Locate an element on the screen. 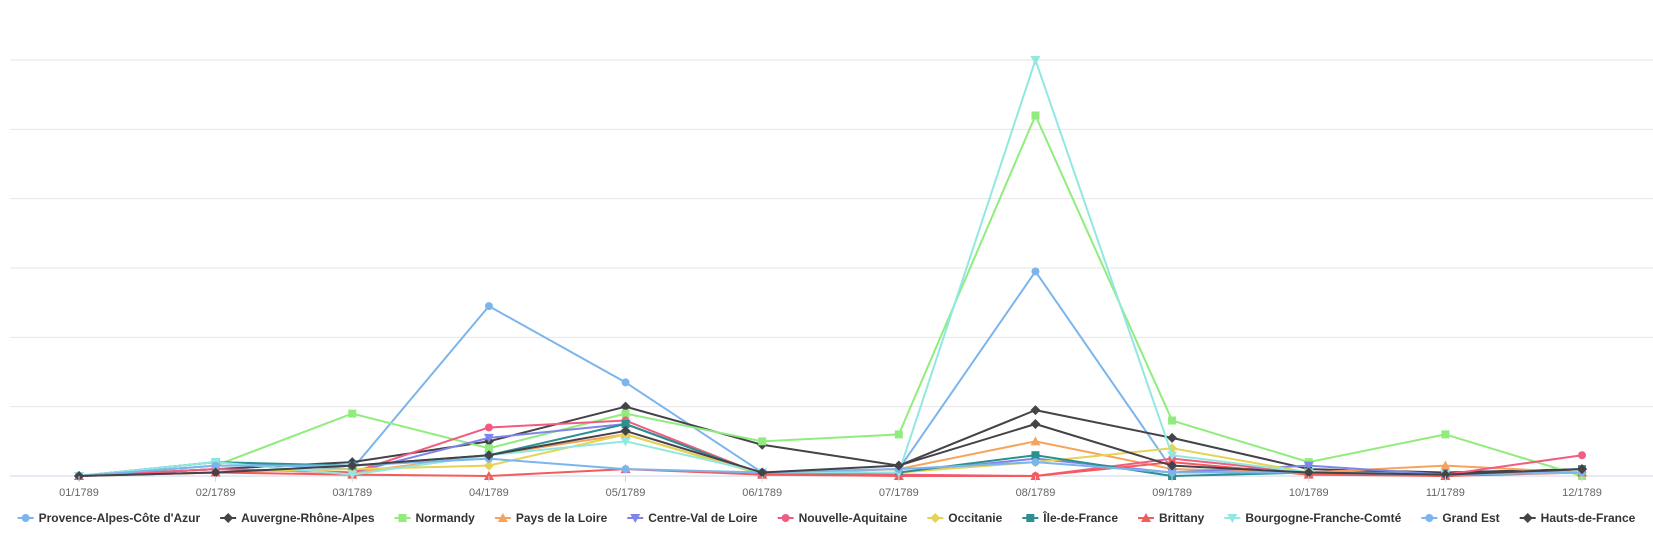 The width and height of the screenshot is (1653, 550). x-tick-label: 07/1789 is located at coordinates (899, 493).